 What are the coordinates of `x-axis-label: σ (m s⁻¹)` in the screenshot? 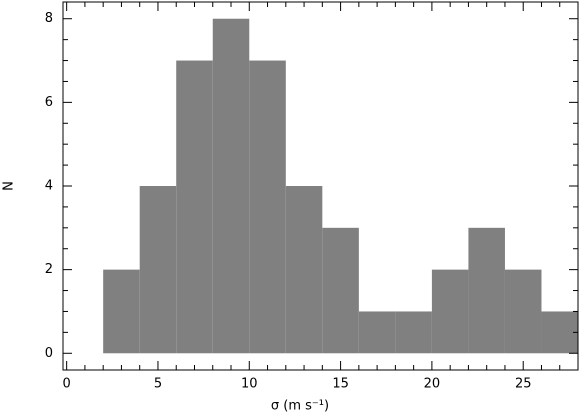 It's located at (300, 406).